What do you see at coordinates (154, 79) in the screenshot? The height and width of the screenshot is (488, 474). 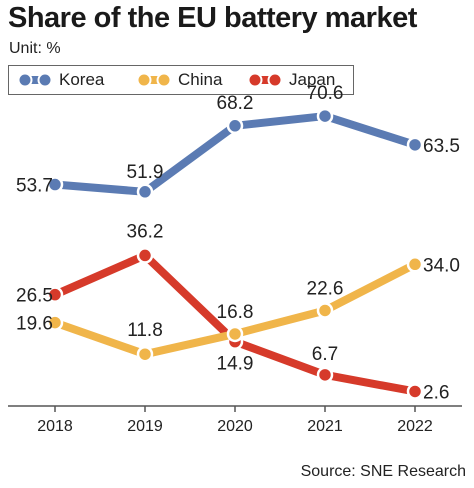 I see `legend-swatch-china` at bounding box center [154, 79].